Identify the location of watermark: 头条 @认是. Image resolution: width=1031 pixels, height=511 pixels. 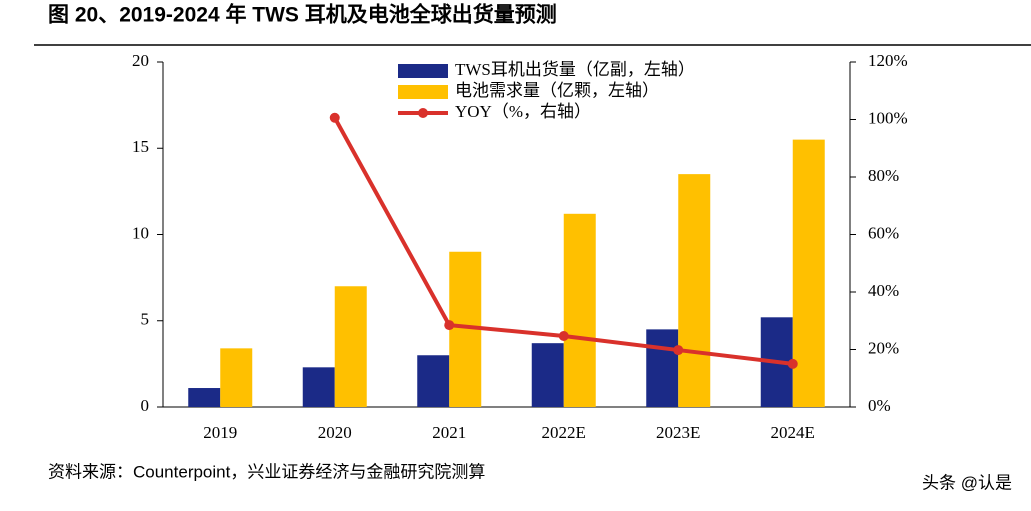
(967, 482).